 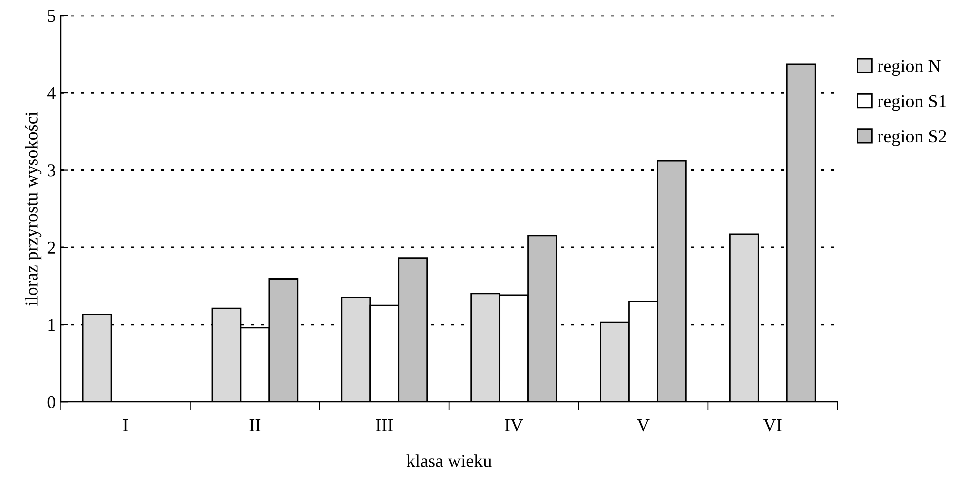 What do you see at coordinates (52, 170) in the screenshot?
I see `y-tick-label: 3` at bounding box center [52, 170].